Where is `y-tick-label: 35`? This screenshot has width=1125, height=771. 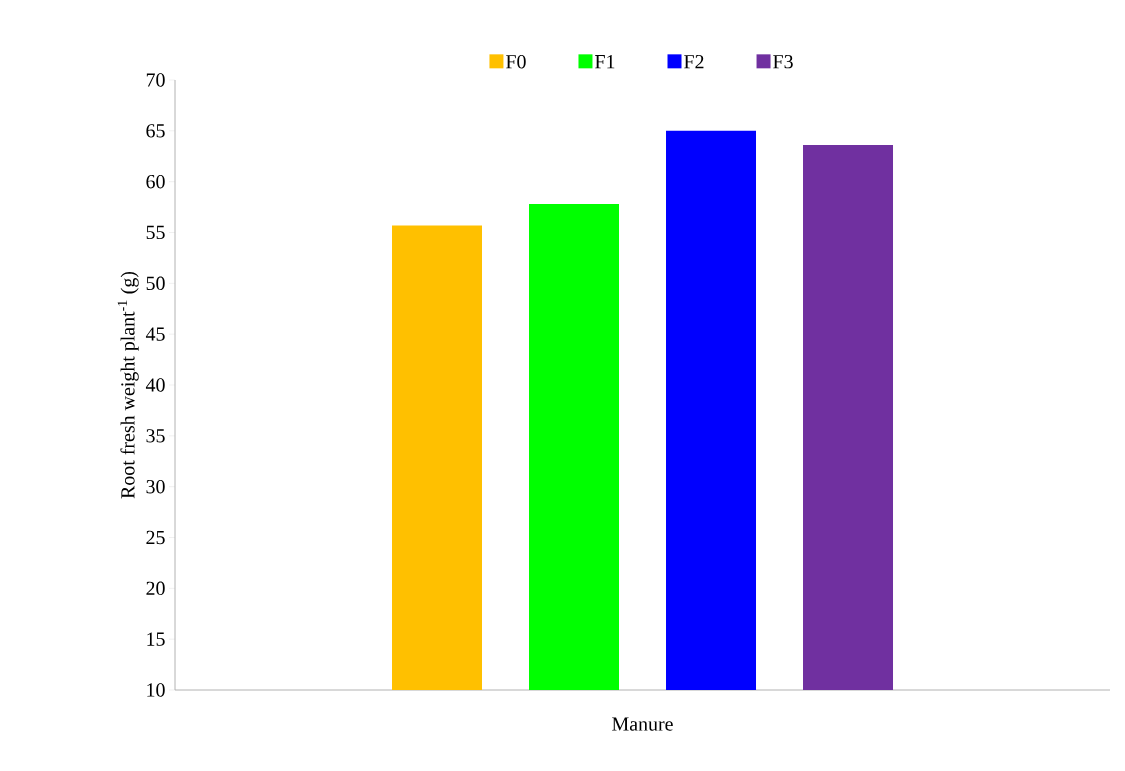 y-tick-label: 35 is located at coordinates (155, 436).